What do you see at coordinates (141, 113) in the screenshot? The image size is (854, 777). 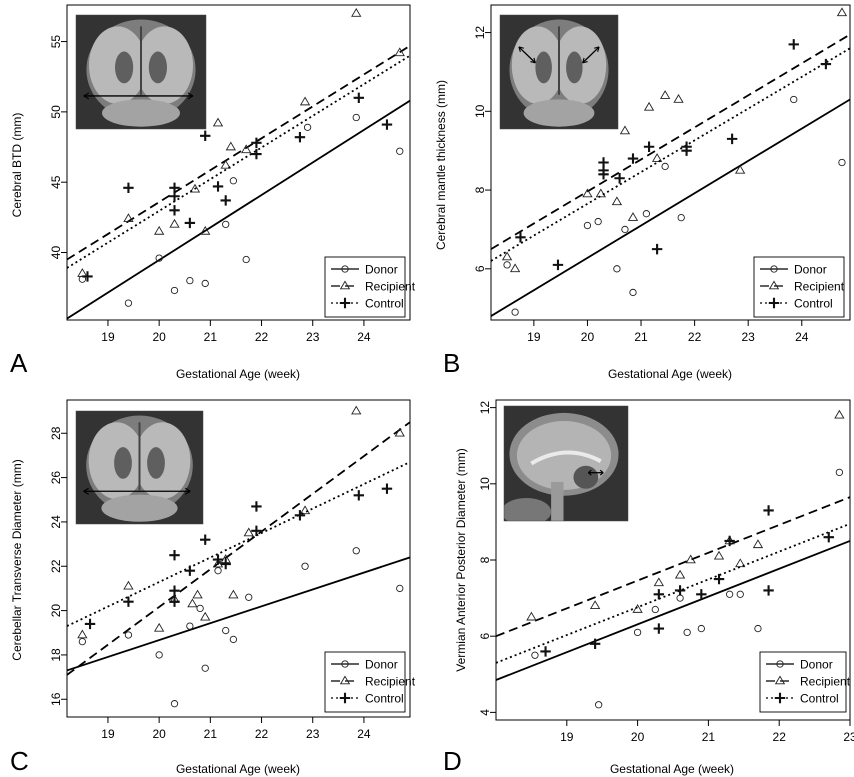 I see `mri-cerebellum` at bounding box center [141, 113].